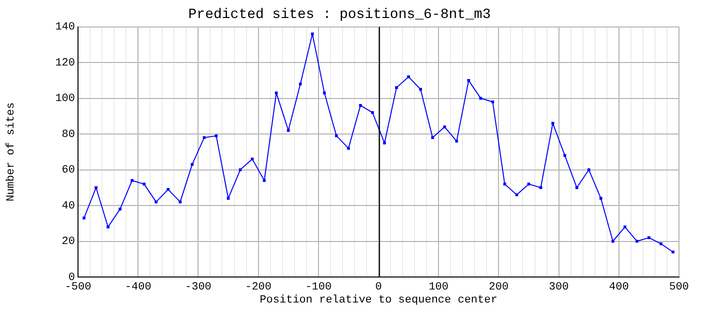  Describe the element at coordinates (138, 288) in the screenshot. I see `x-tick-label: -400` at that location.